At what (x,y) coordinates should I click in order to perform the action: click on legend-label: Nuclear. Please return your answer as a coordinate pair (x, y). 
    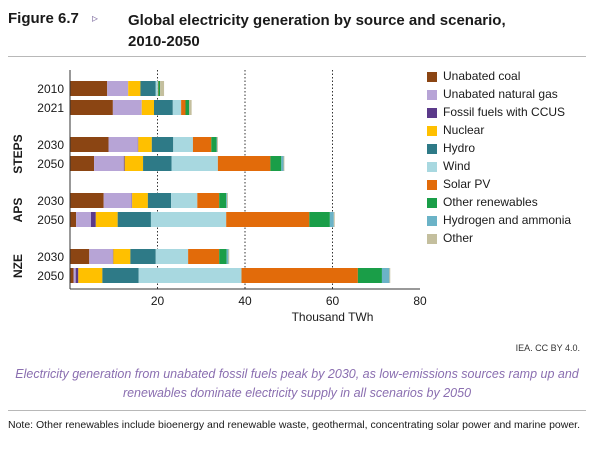
    Looking at the image, I should click on (464, 130).